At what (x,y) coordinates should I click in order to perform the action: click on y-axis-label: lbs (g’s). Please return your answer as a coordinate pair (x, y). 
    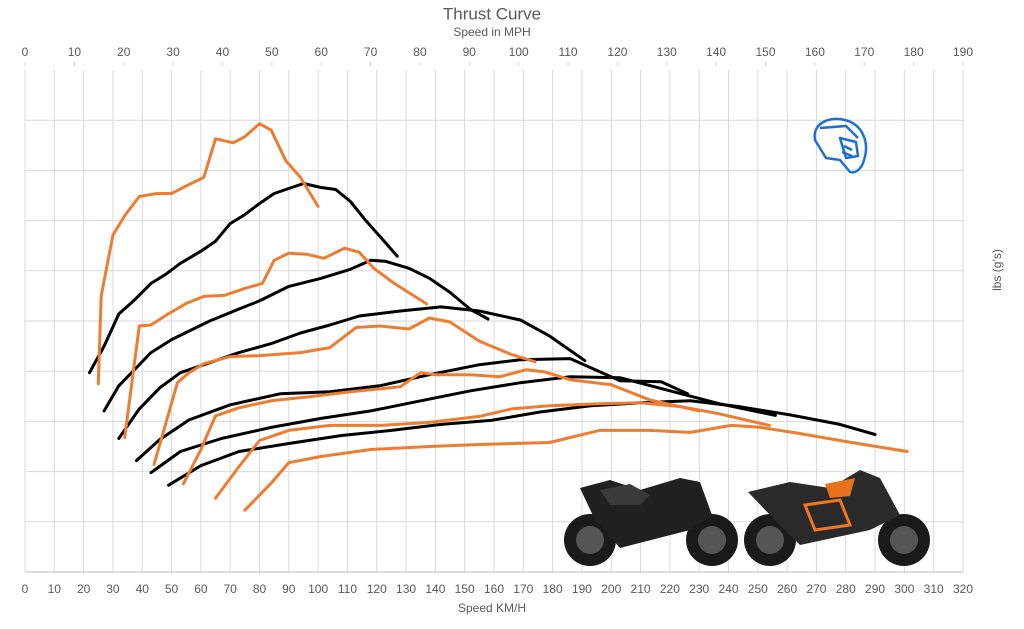
    Looking at the image, I should click on (997, 270).